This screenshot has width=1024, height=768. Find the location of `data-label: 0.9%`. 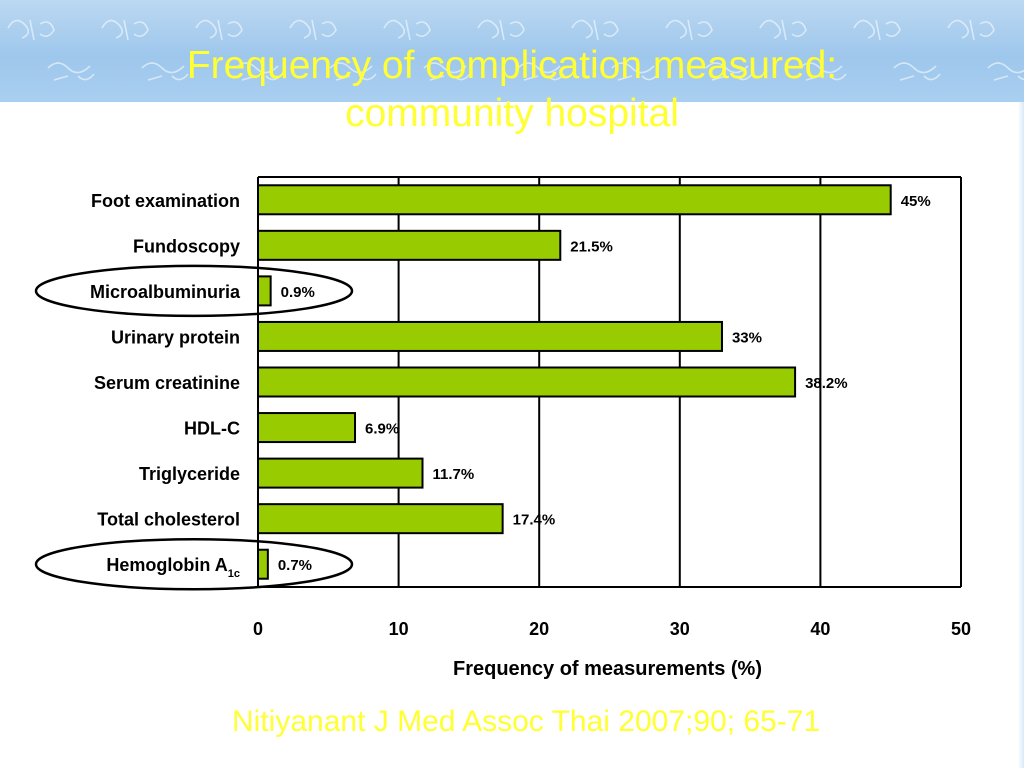

data-label: 0.9% is located at coordinates (298, 292).